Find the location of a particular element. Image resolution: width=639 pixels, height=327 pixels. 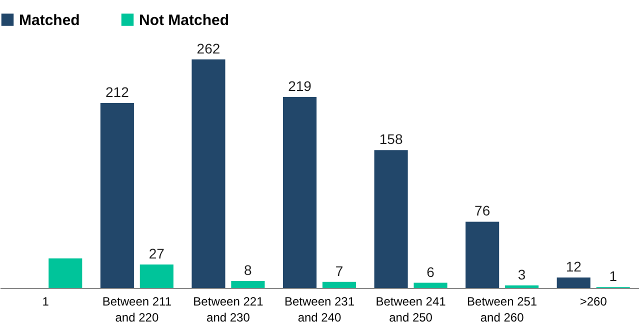

data-label: 212 is located at coordinates (118, 92).